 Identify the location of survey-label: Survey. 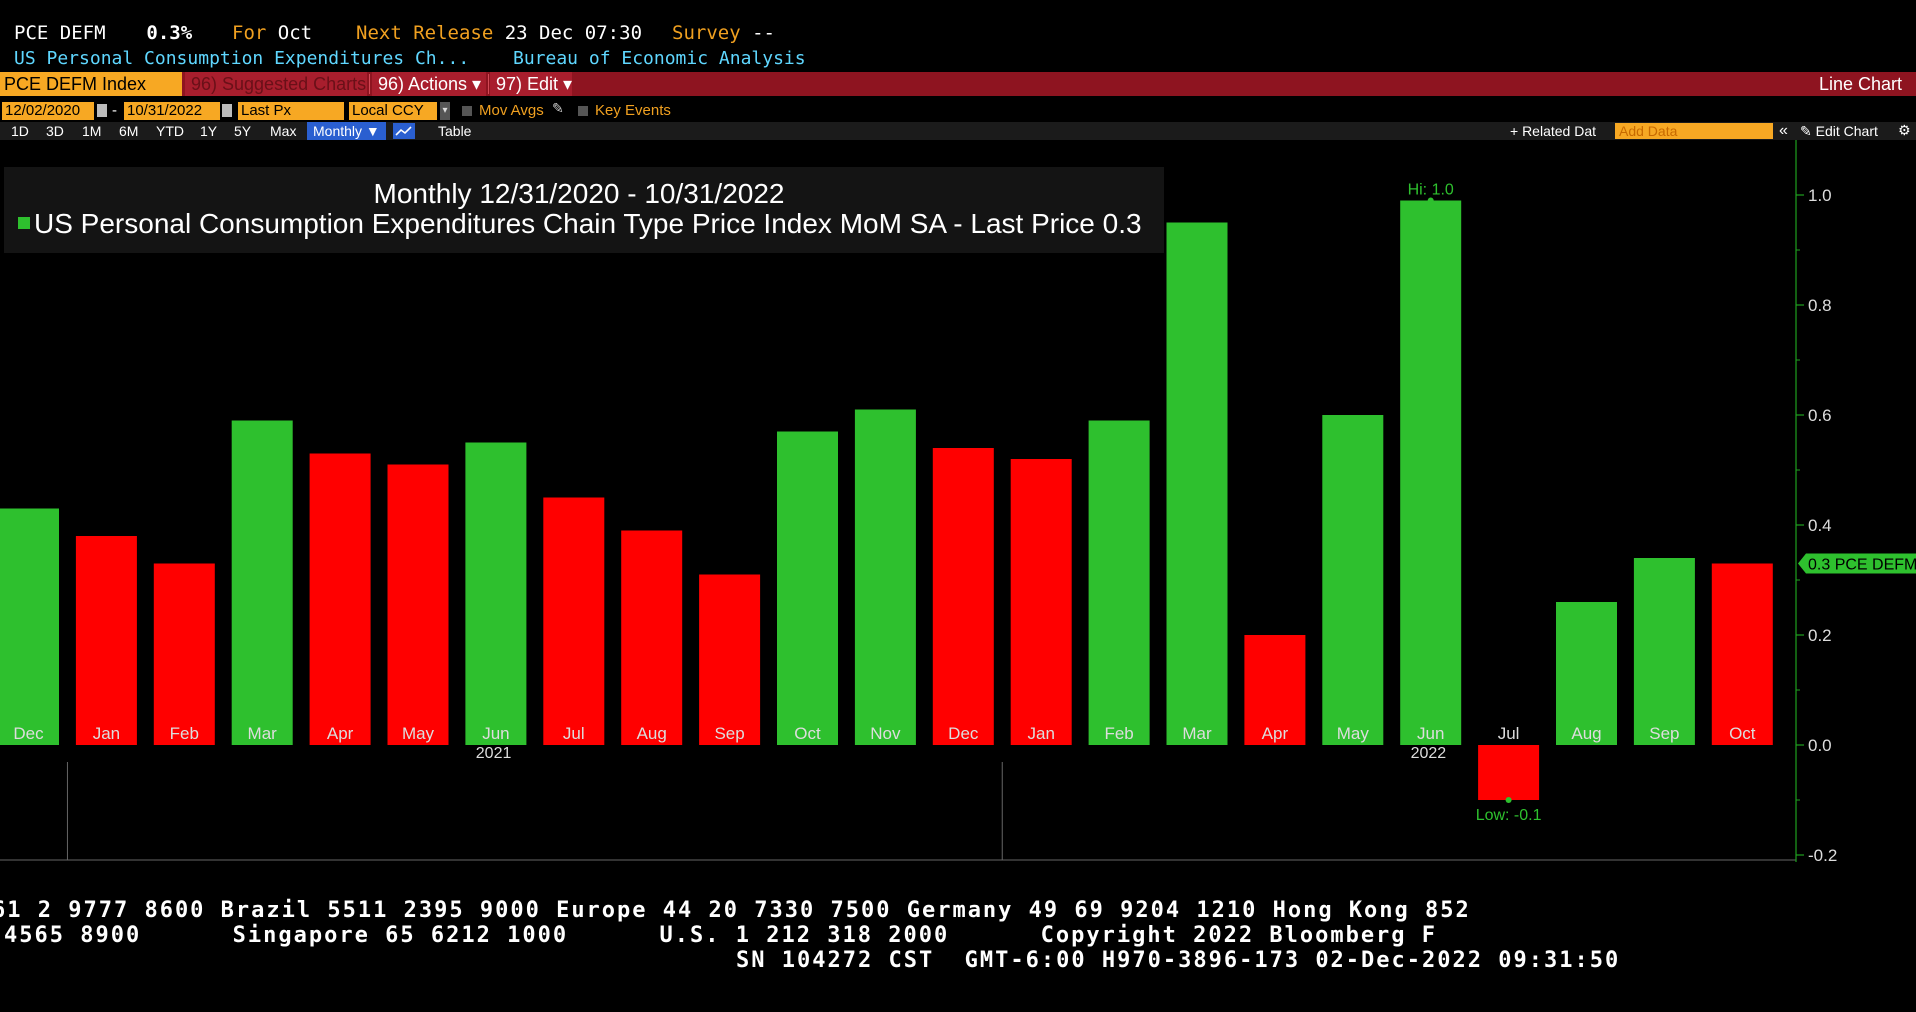
(706, 33).